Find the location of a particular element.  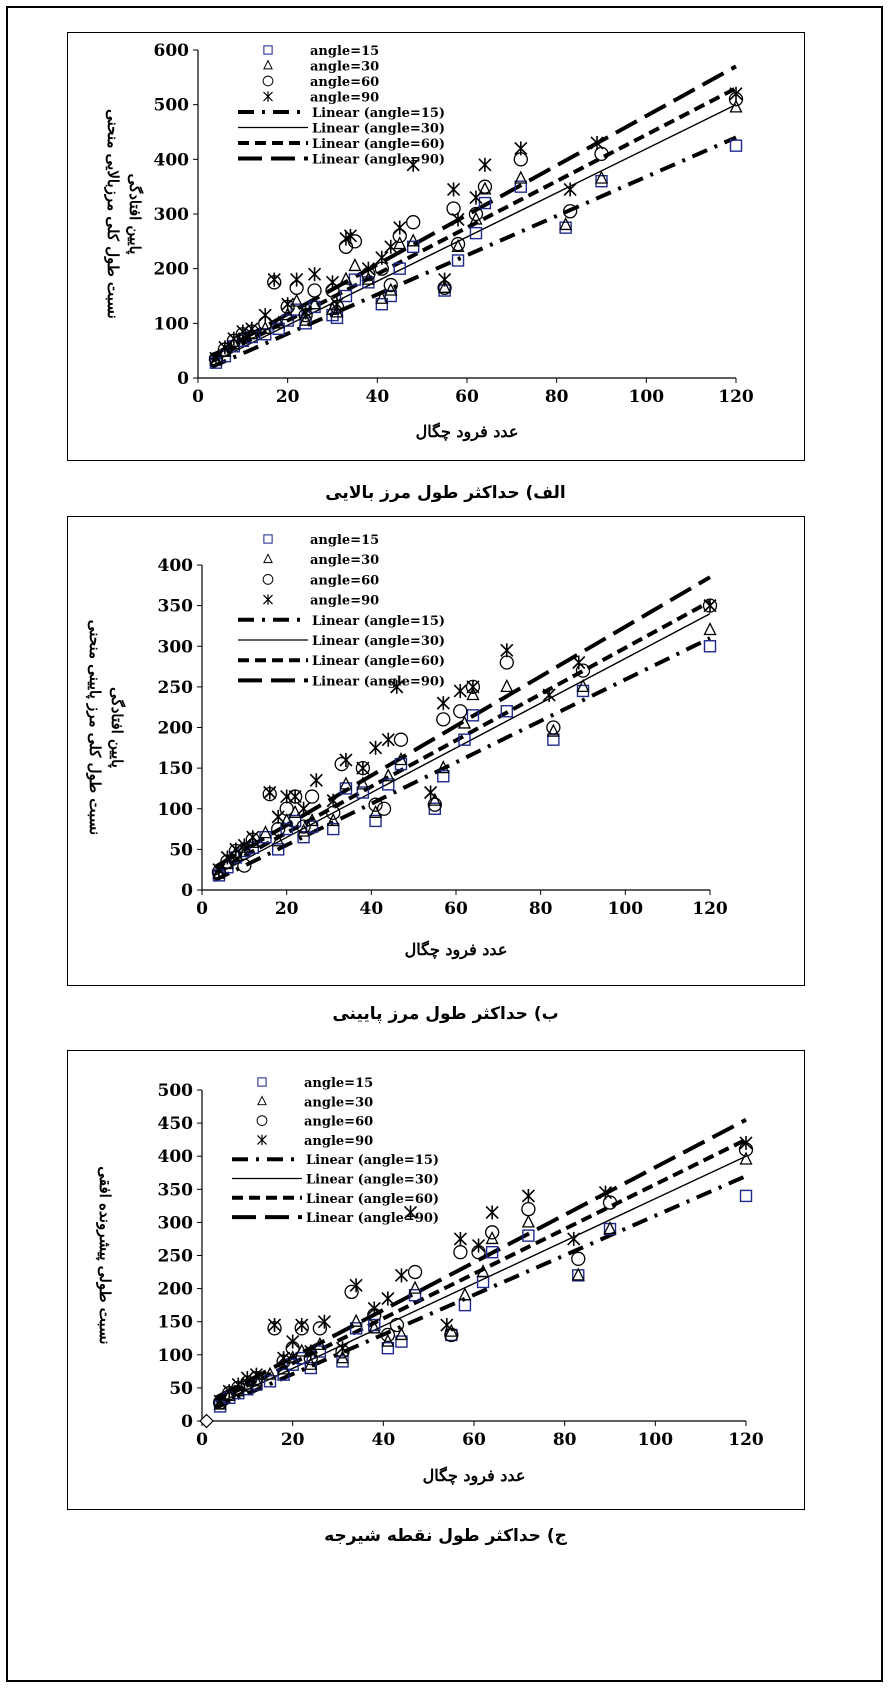

trendline-longdash is located at coordinates (473, 211).